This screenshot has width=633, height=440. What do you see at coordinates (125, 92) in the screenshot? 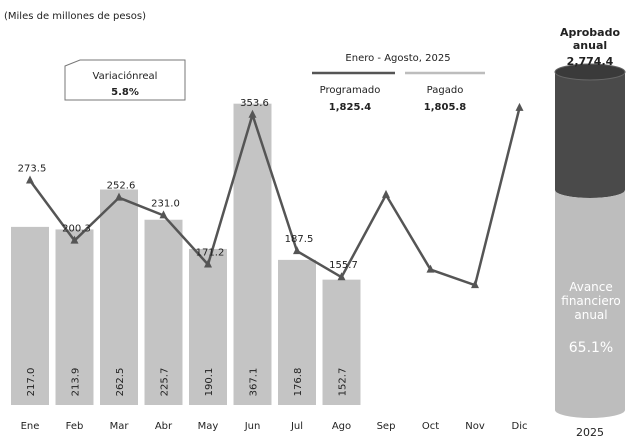
I see `annotation-value: 5.8%` at bounding box center [125, 92].